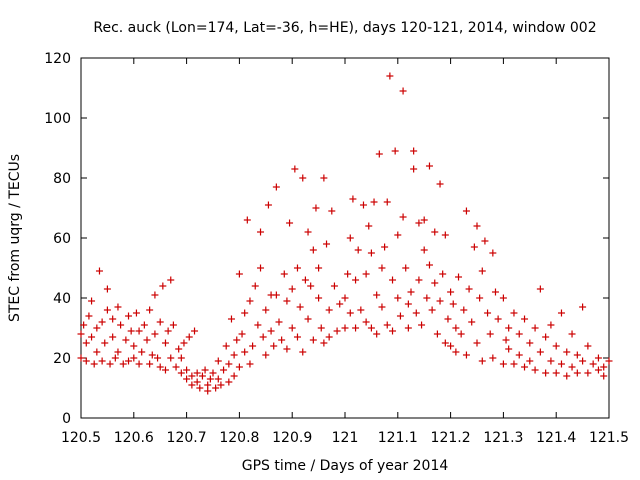  Describe the element at coordinates (451, 438) in the screenshot. I see `x-tick-label: 121.2` at that location.